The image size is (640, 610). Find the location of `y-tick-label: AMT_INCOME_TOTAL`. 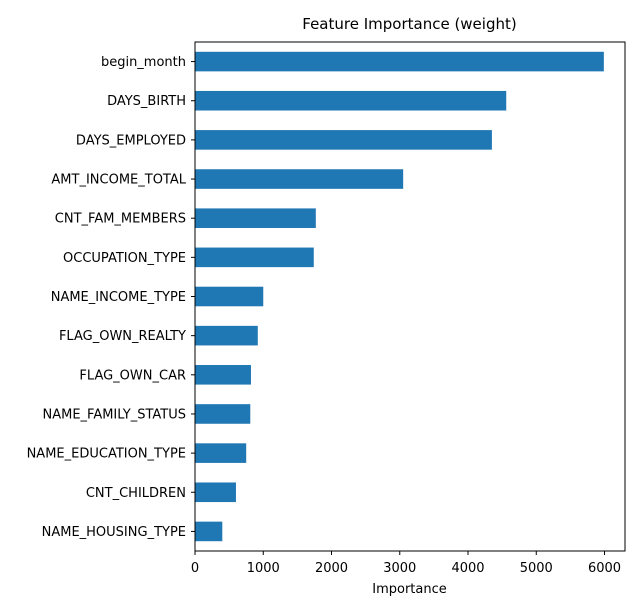

y-tick-label: AMT_INCOME_TOTAL is located at coordinates (118, 180).